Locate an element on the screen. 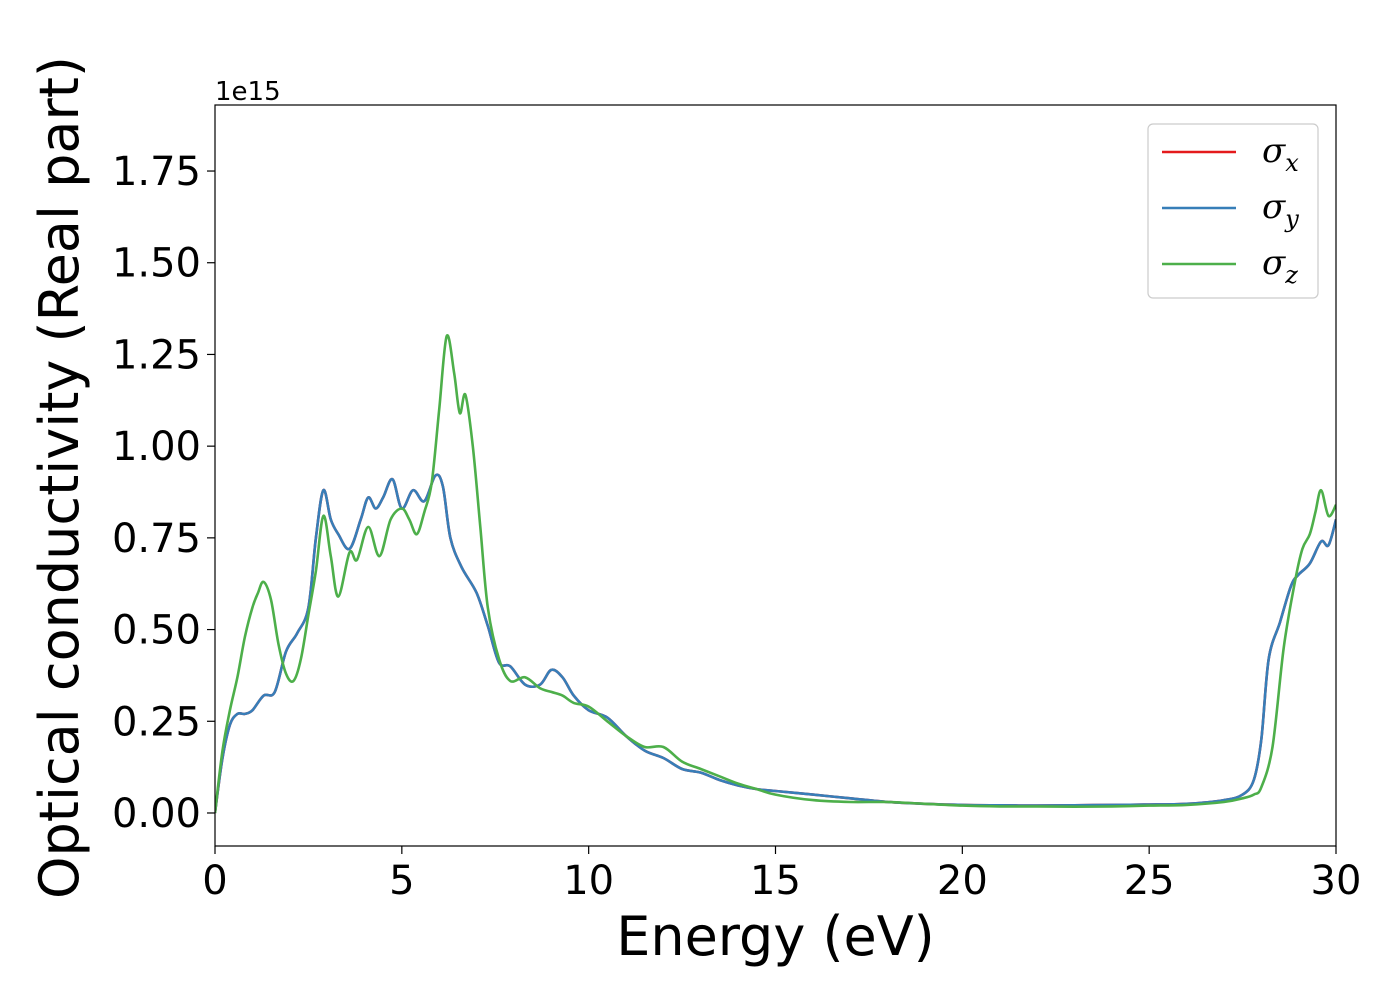  x-tick-label: 10 is located at coordinates (588, 881).